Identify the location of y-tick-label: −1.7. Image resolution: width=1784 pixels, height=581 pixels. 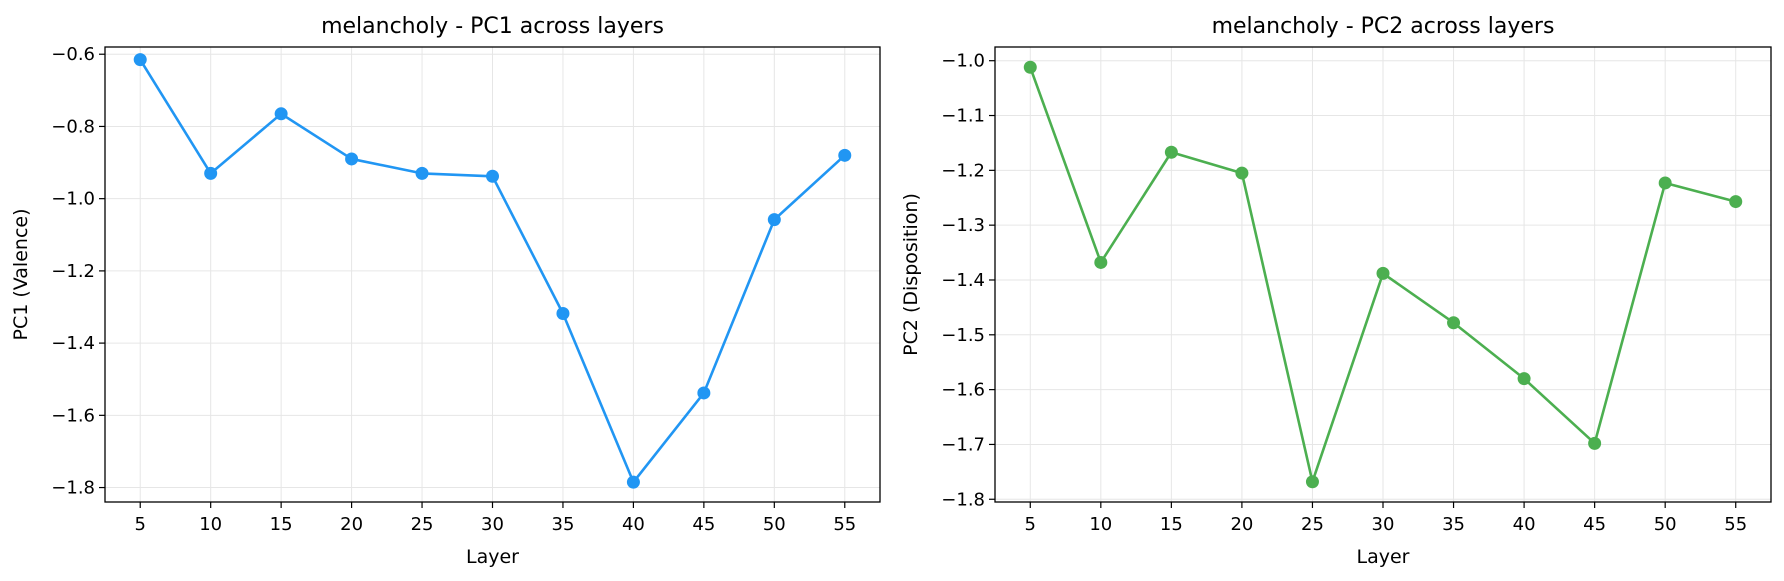
(963, 444).